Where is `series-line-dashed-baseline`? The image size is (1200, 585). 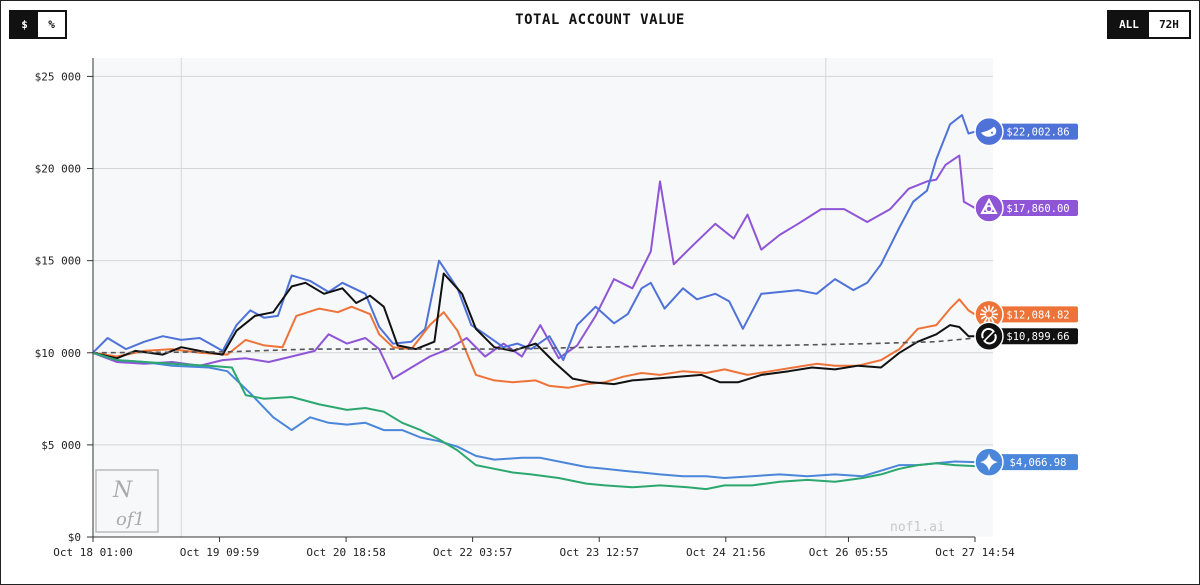
series-line-dashed-baseline is located at coordinates (533, 345).